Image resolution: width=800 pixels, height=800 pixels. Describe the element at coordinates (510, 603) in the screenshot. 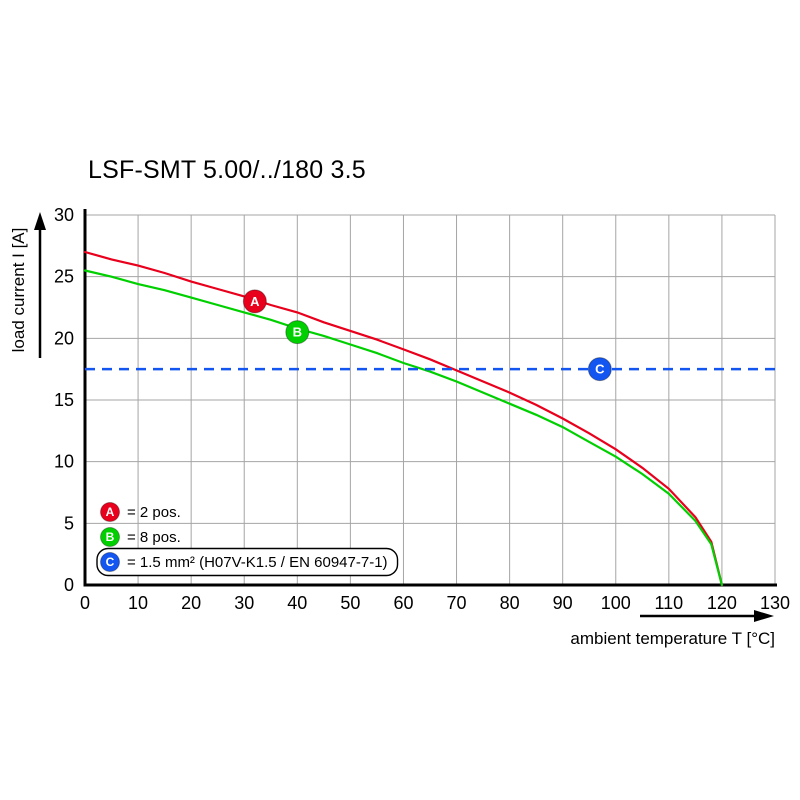

I see `x-tick-label: 80` at that location.